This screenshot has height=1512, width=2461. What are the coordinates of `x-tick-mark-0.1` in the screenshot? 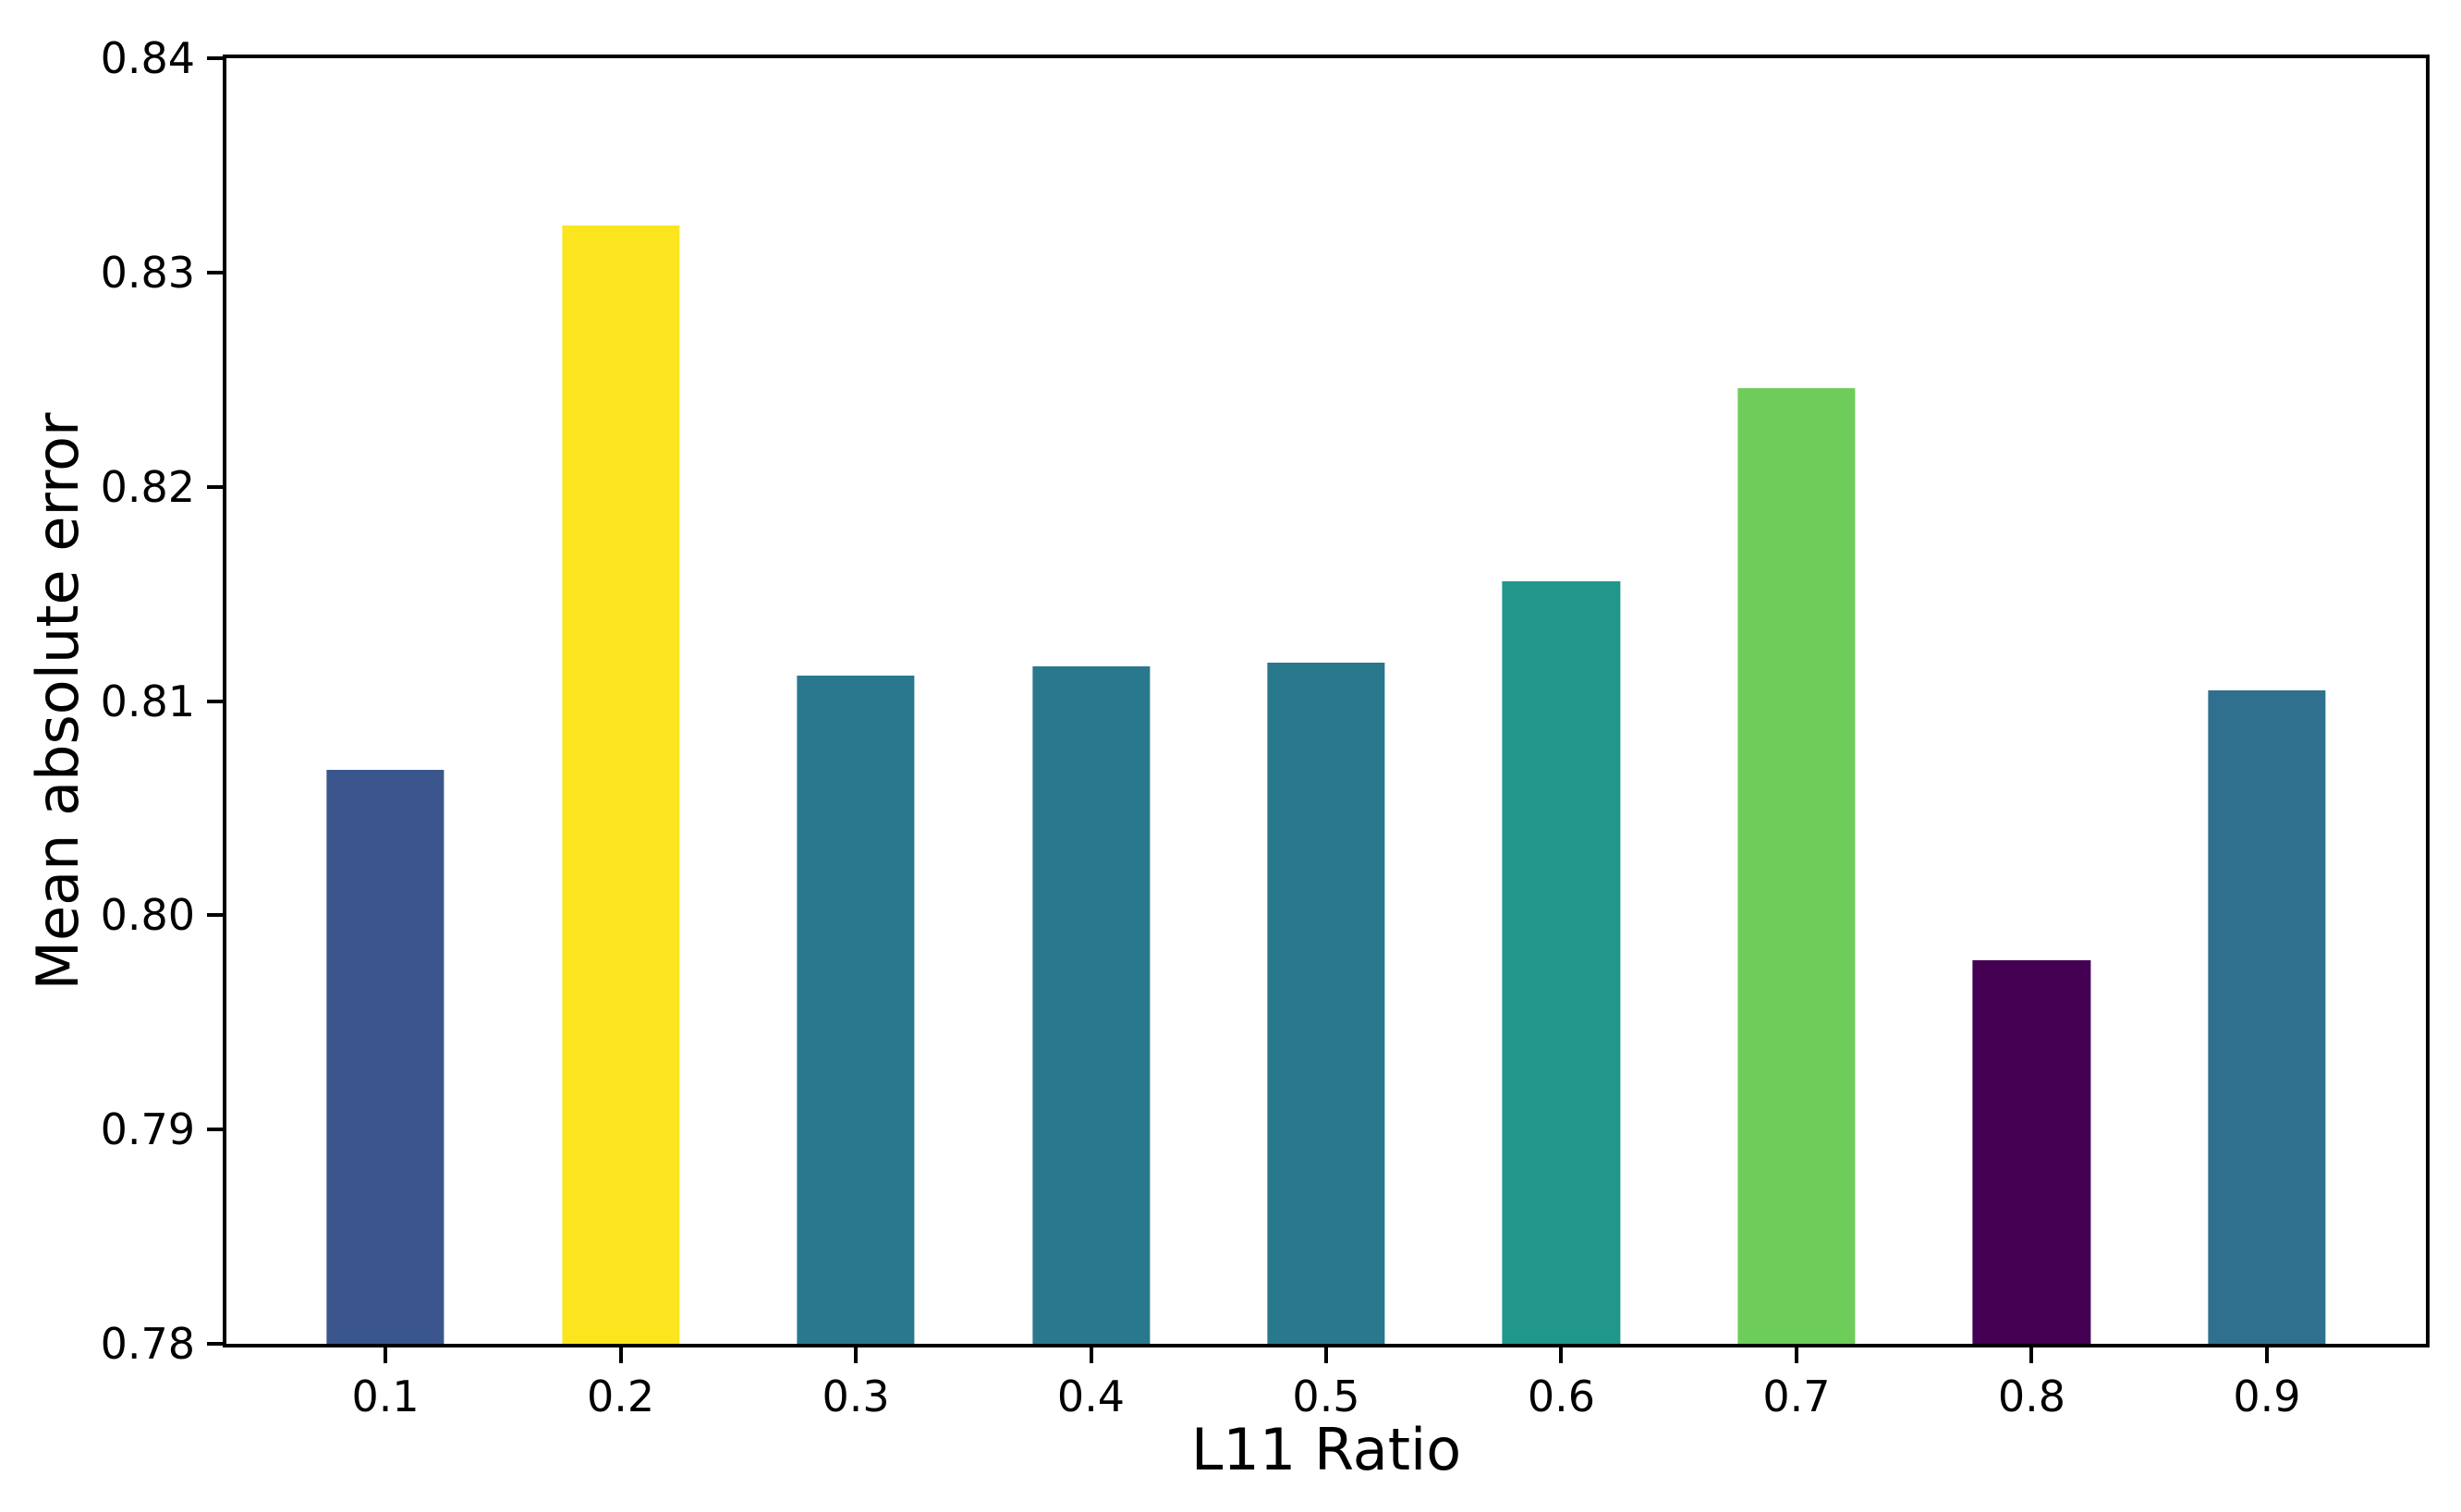 It's located at (386, 1355).